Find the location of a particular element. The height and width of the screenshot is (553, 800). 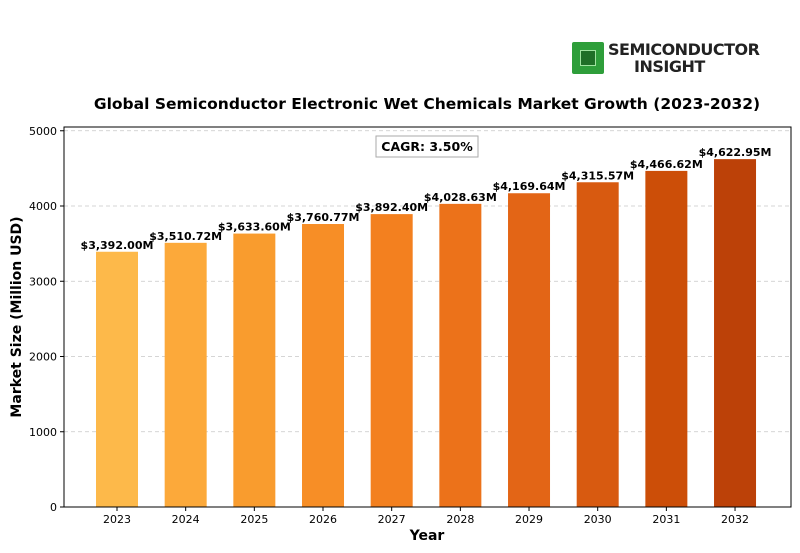

x-tick-label: 2026 is located at coordinates (323, 519).